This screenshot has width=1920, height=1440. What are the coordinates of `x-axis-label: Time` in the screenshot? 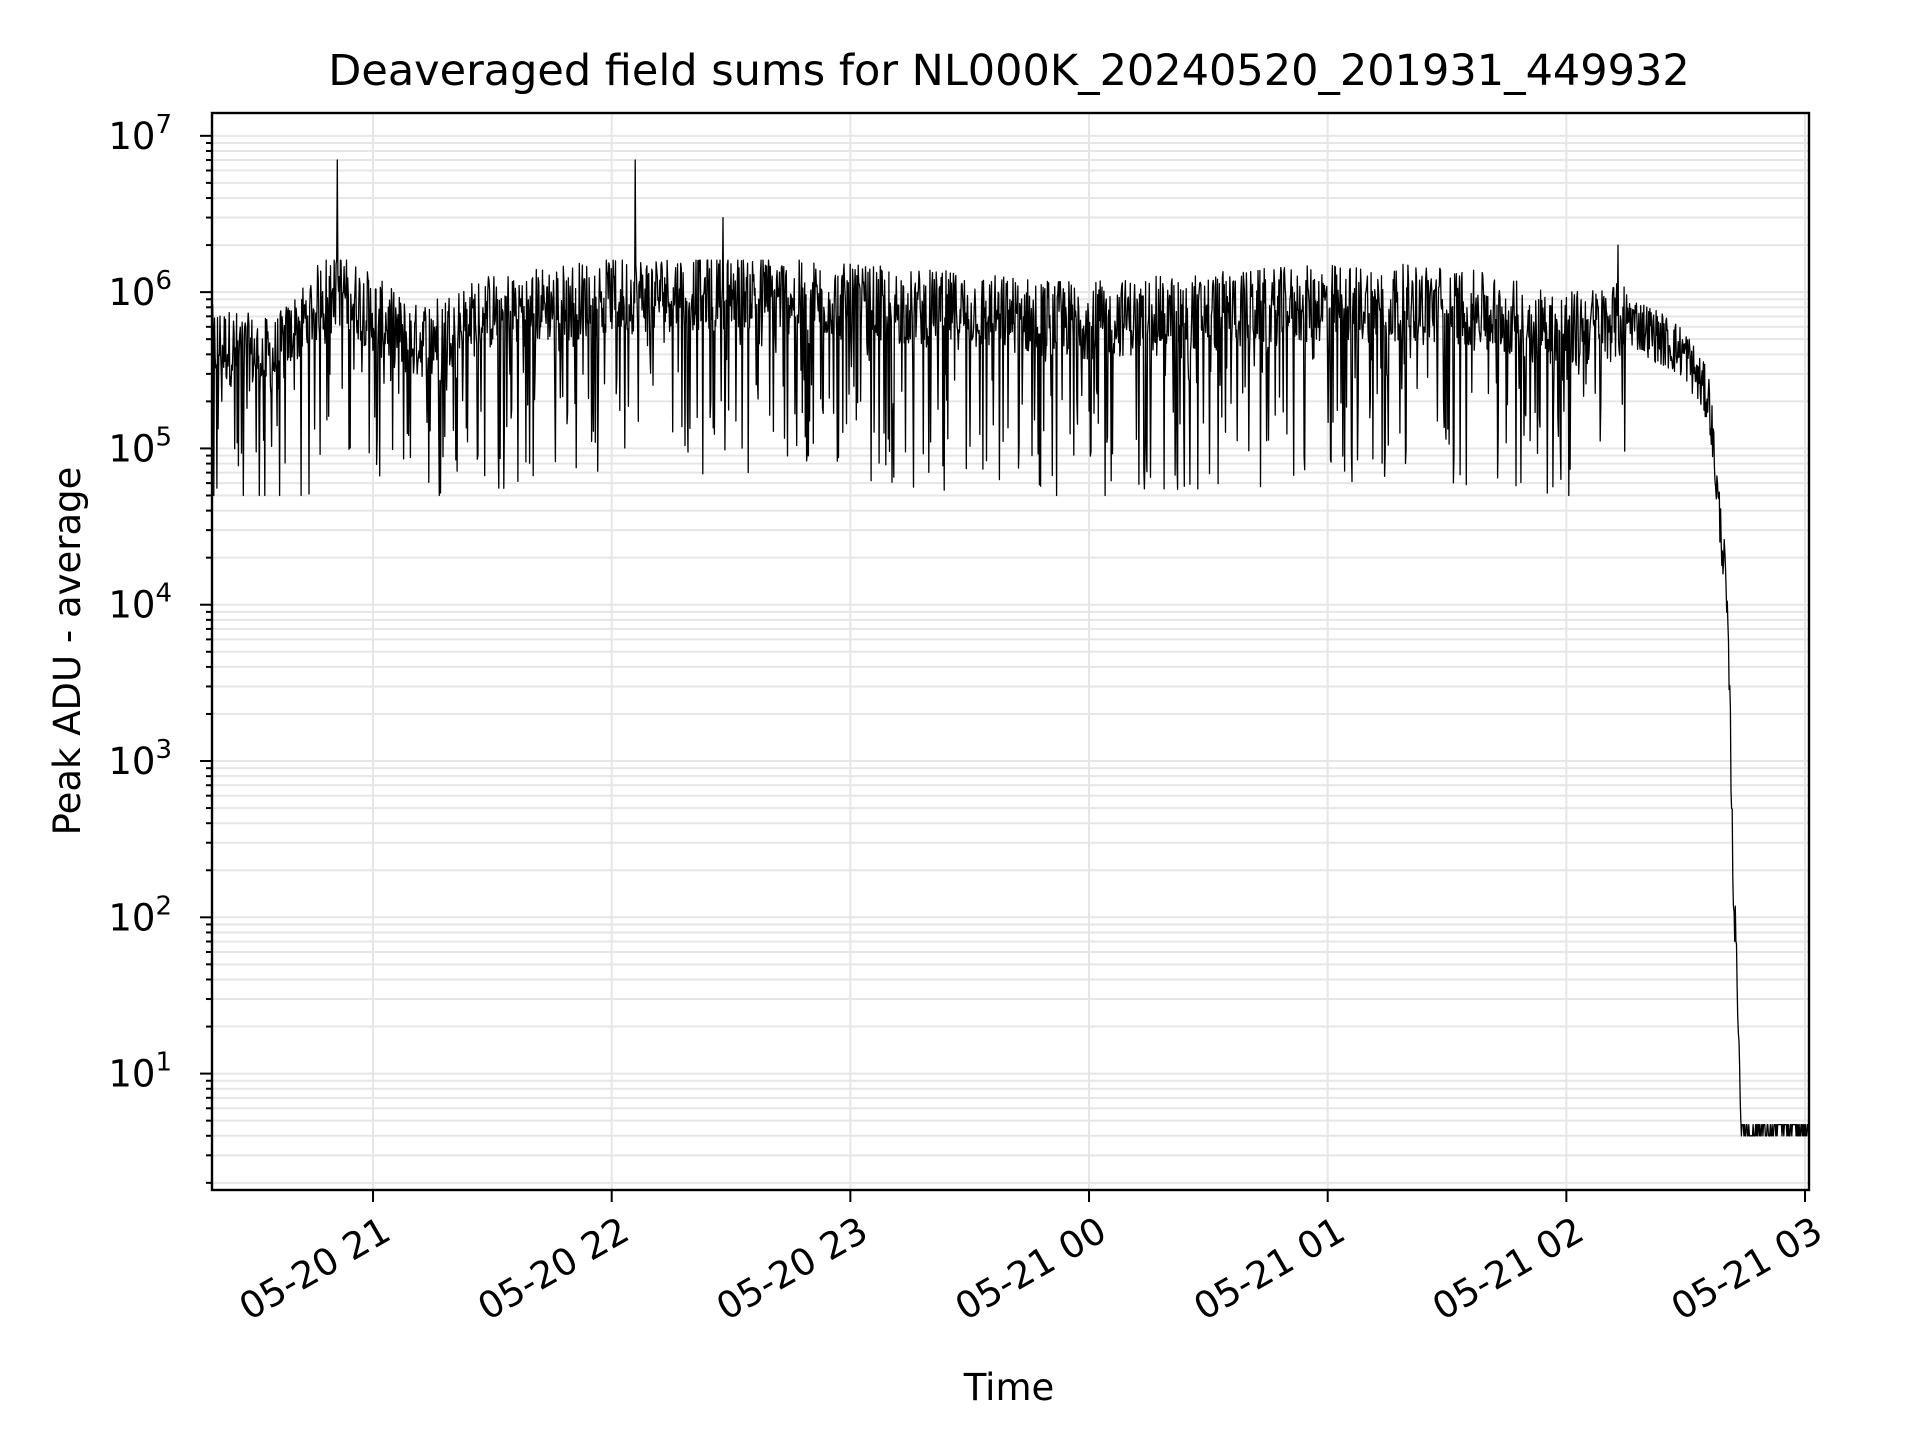 It's located at (1009, 1387).